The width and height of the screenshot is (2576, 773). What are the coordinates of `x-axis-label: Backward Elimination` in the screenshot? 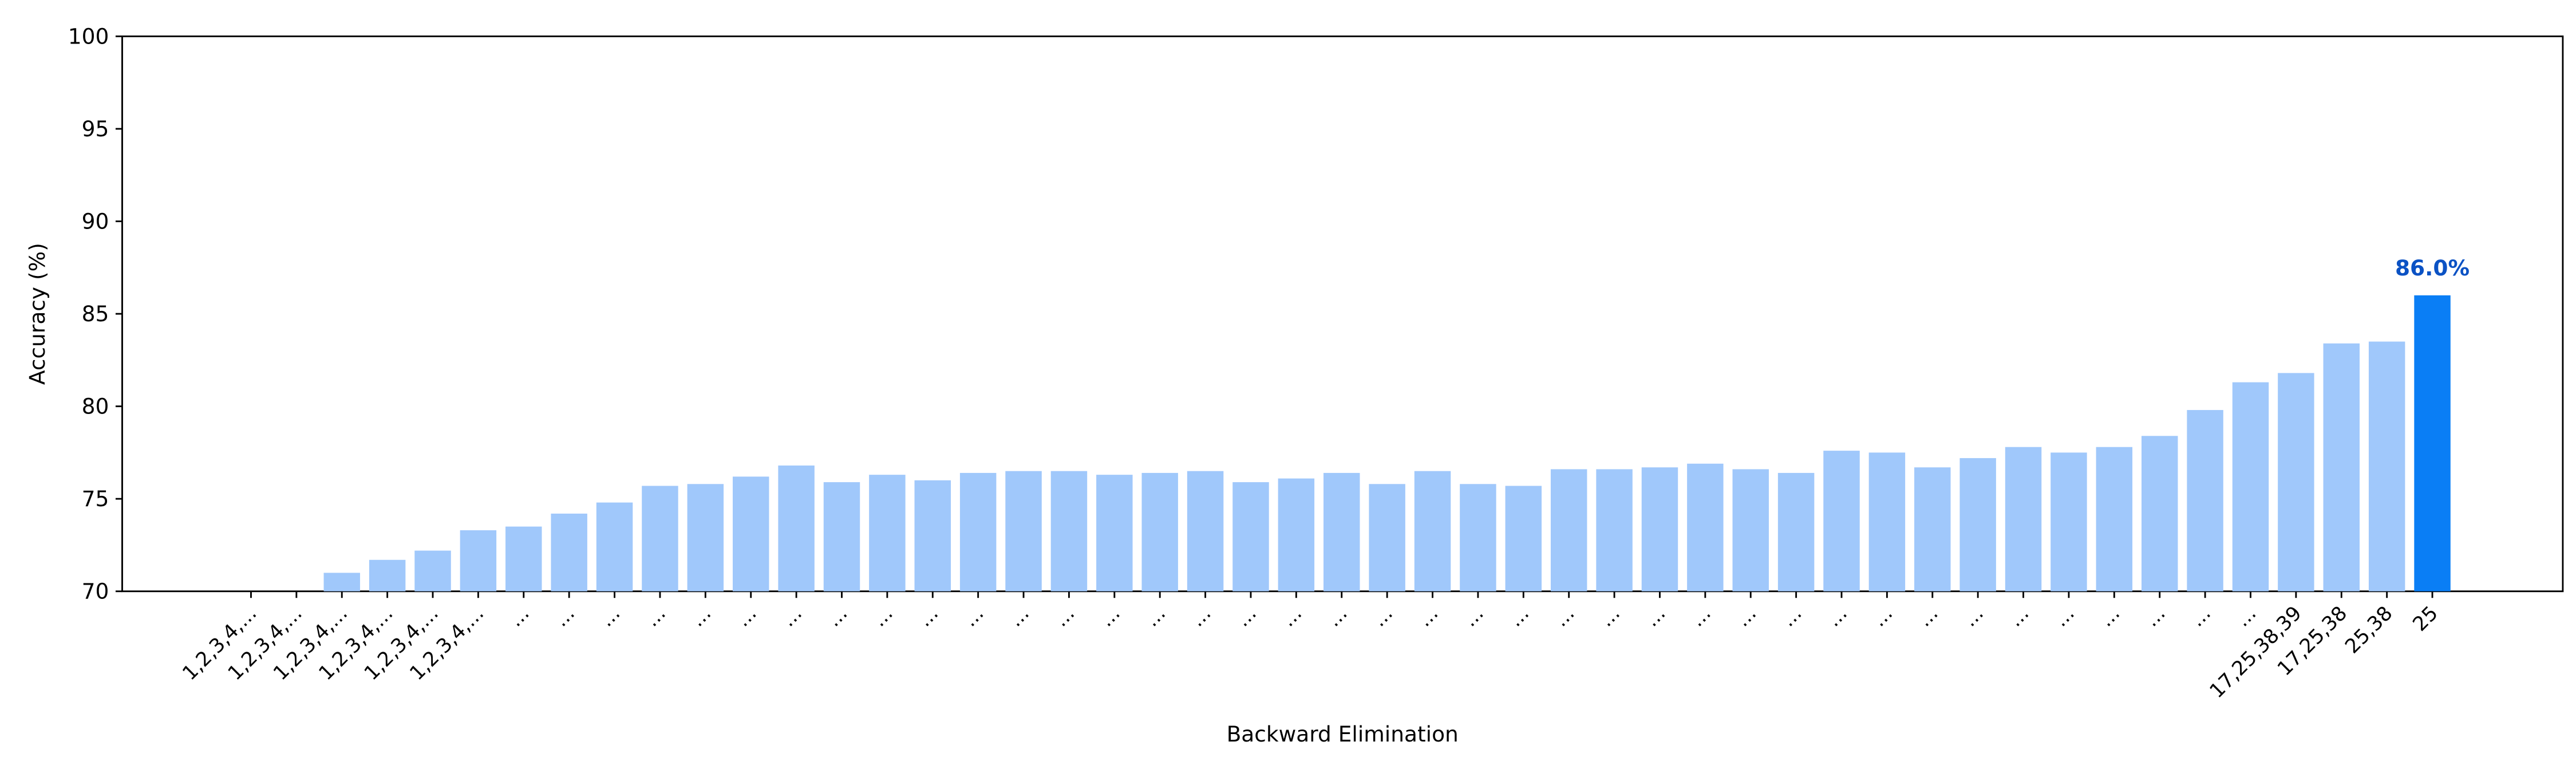 It's located at (1343, 734).